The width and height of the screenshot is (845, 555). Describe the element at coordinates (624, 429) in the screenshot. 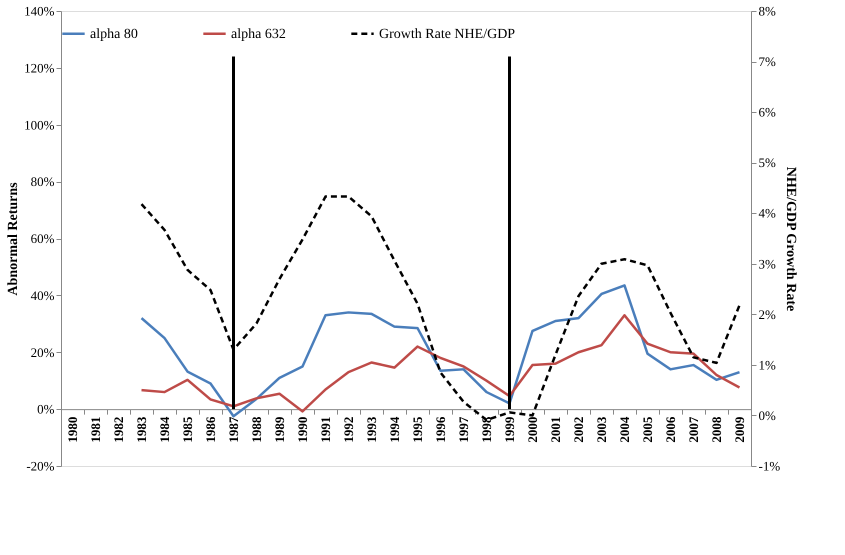

I see `x-tick-label: 2004` at that location.